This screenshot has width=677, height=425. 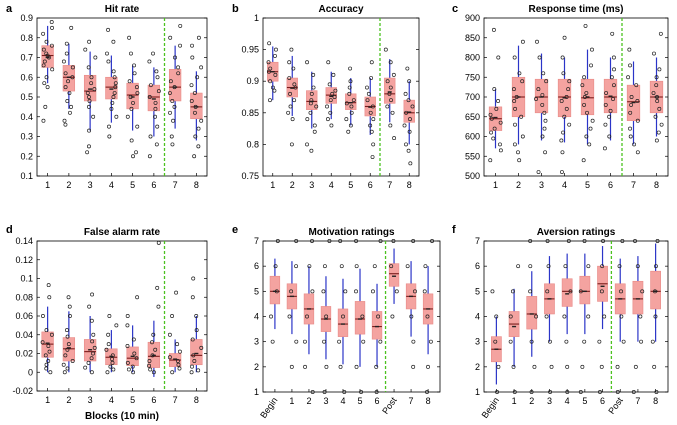 I want to click on x-tick-label: 4, so click(x=342, y=401).